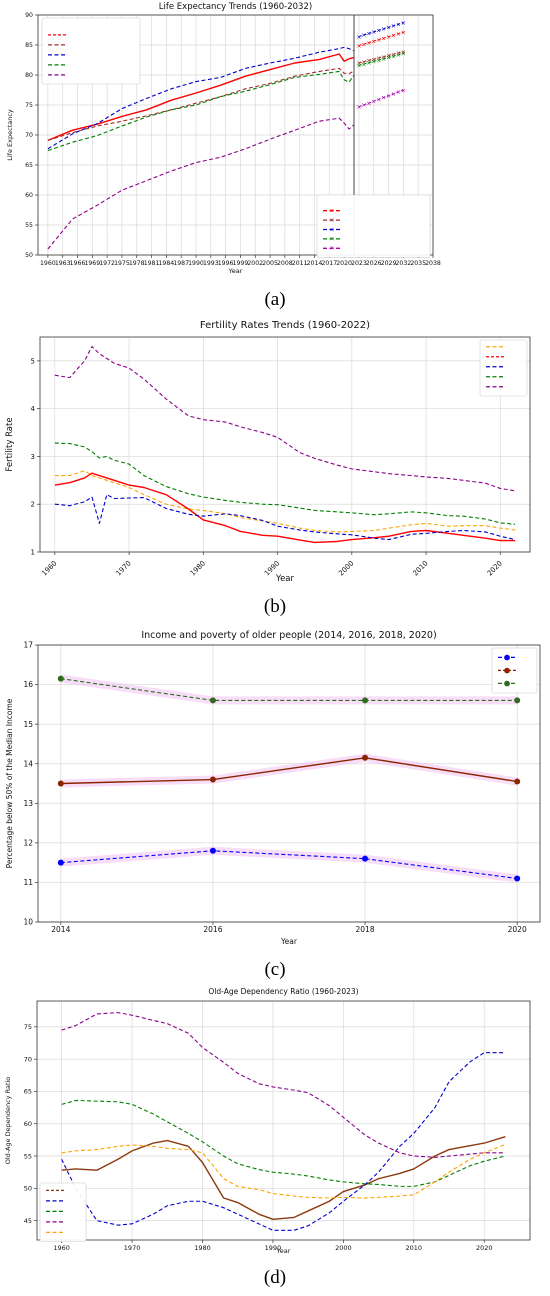  Describe the element at coordinates (212, 700) in the screenshot. I see `data-point-JPN` at that location.